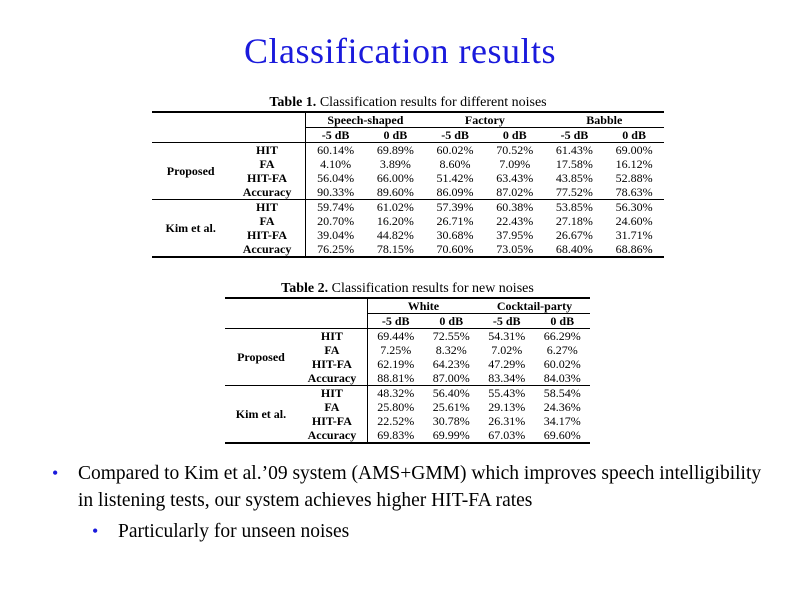 The height and width of the screenshot is (599, 800). Describe the element at coordinates (515, 192) in the screenshot. I see `value-cell: 87.02%` at that location.